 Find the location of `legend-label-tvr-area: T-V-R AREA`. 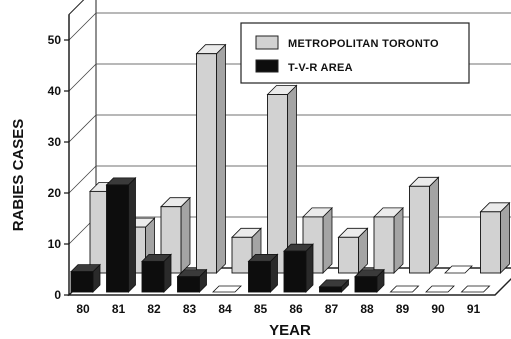

legend-label-tvr-area: T-V-R AREA is located at coordinates (320, 68).